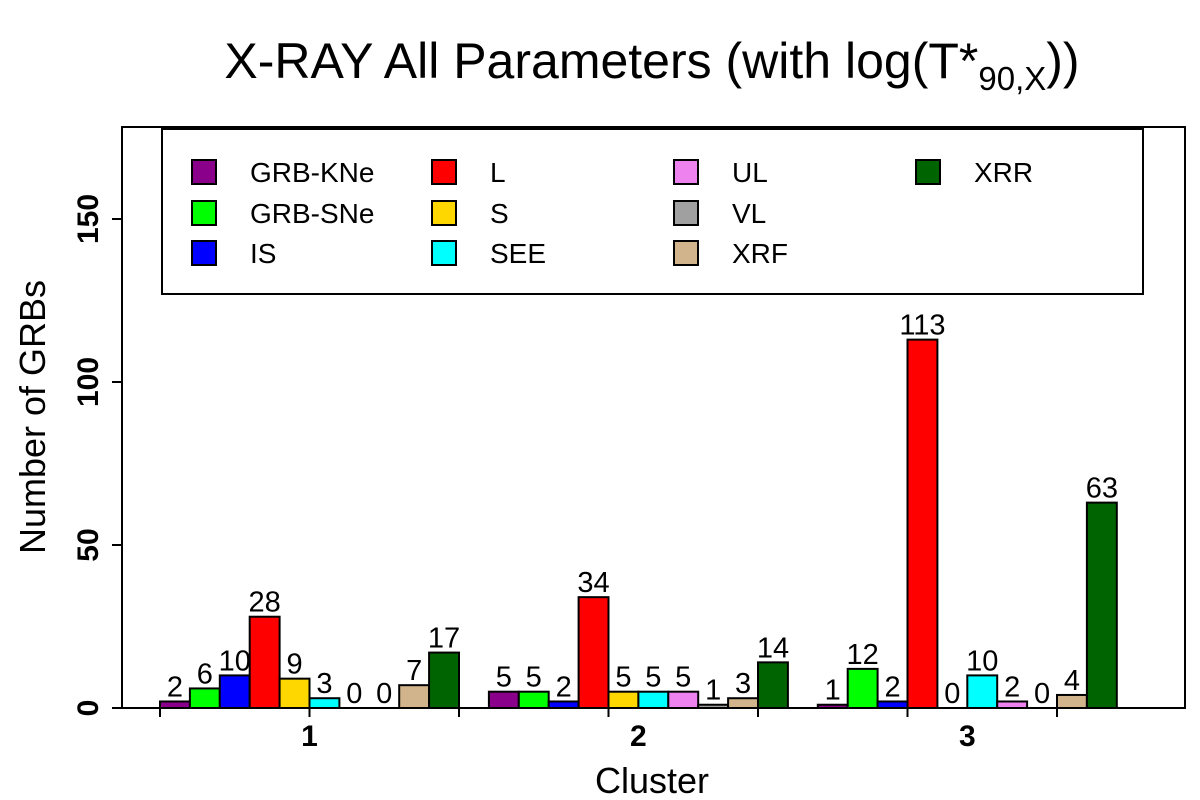 Image resolution: width=1200 pixels, height=800 pixels. What do you see at coordinates (749, 213) in the screenshot?
I see `legend-label-vl: VL` at bounding box center [749, 213].